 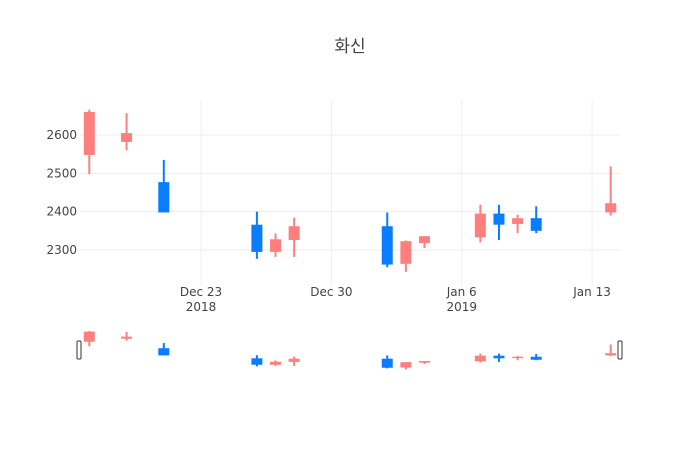 I want to click on y-tick-label: 2500, so click(x=61, y=173).